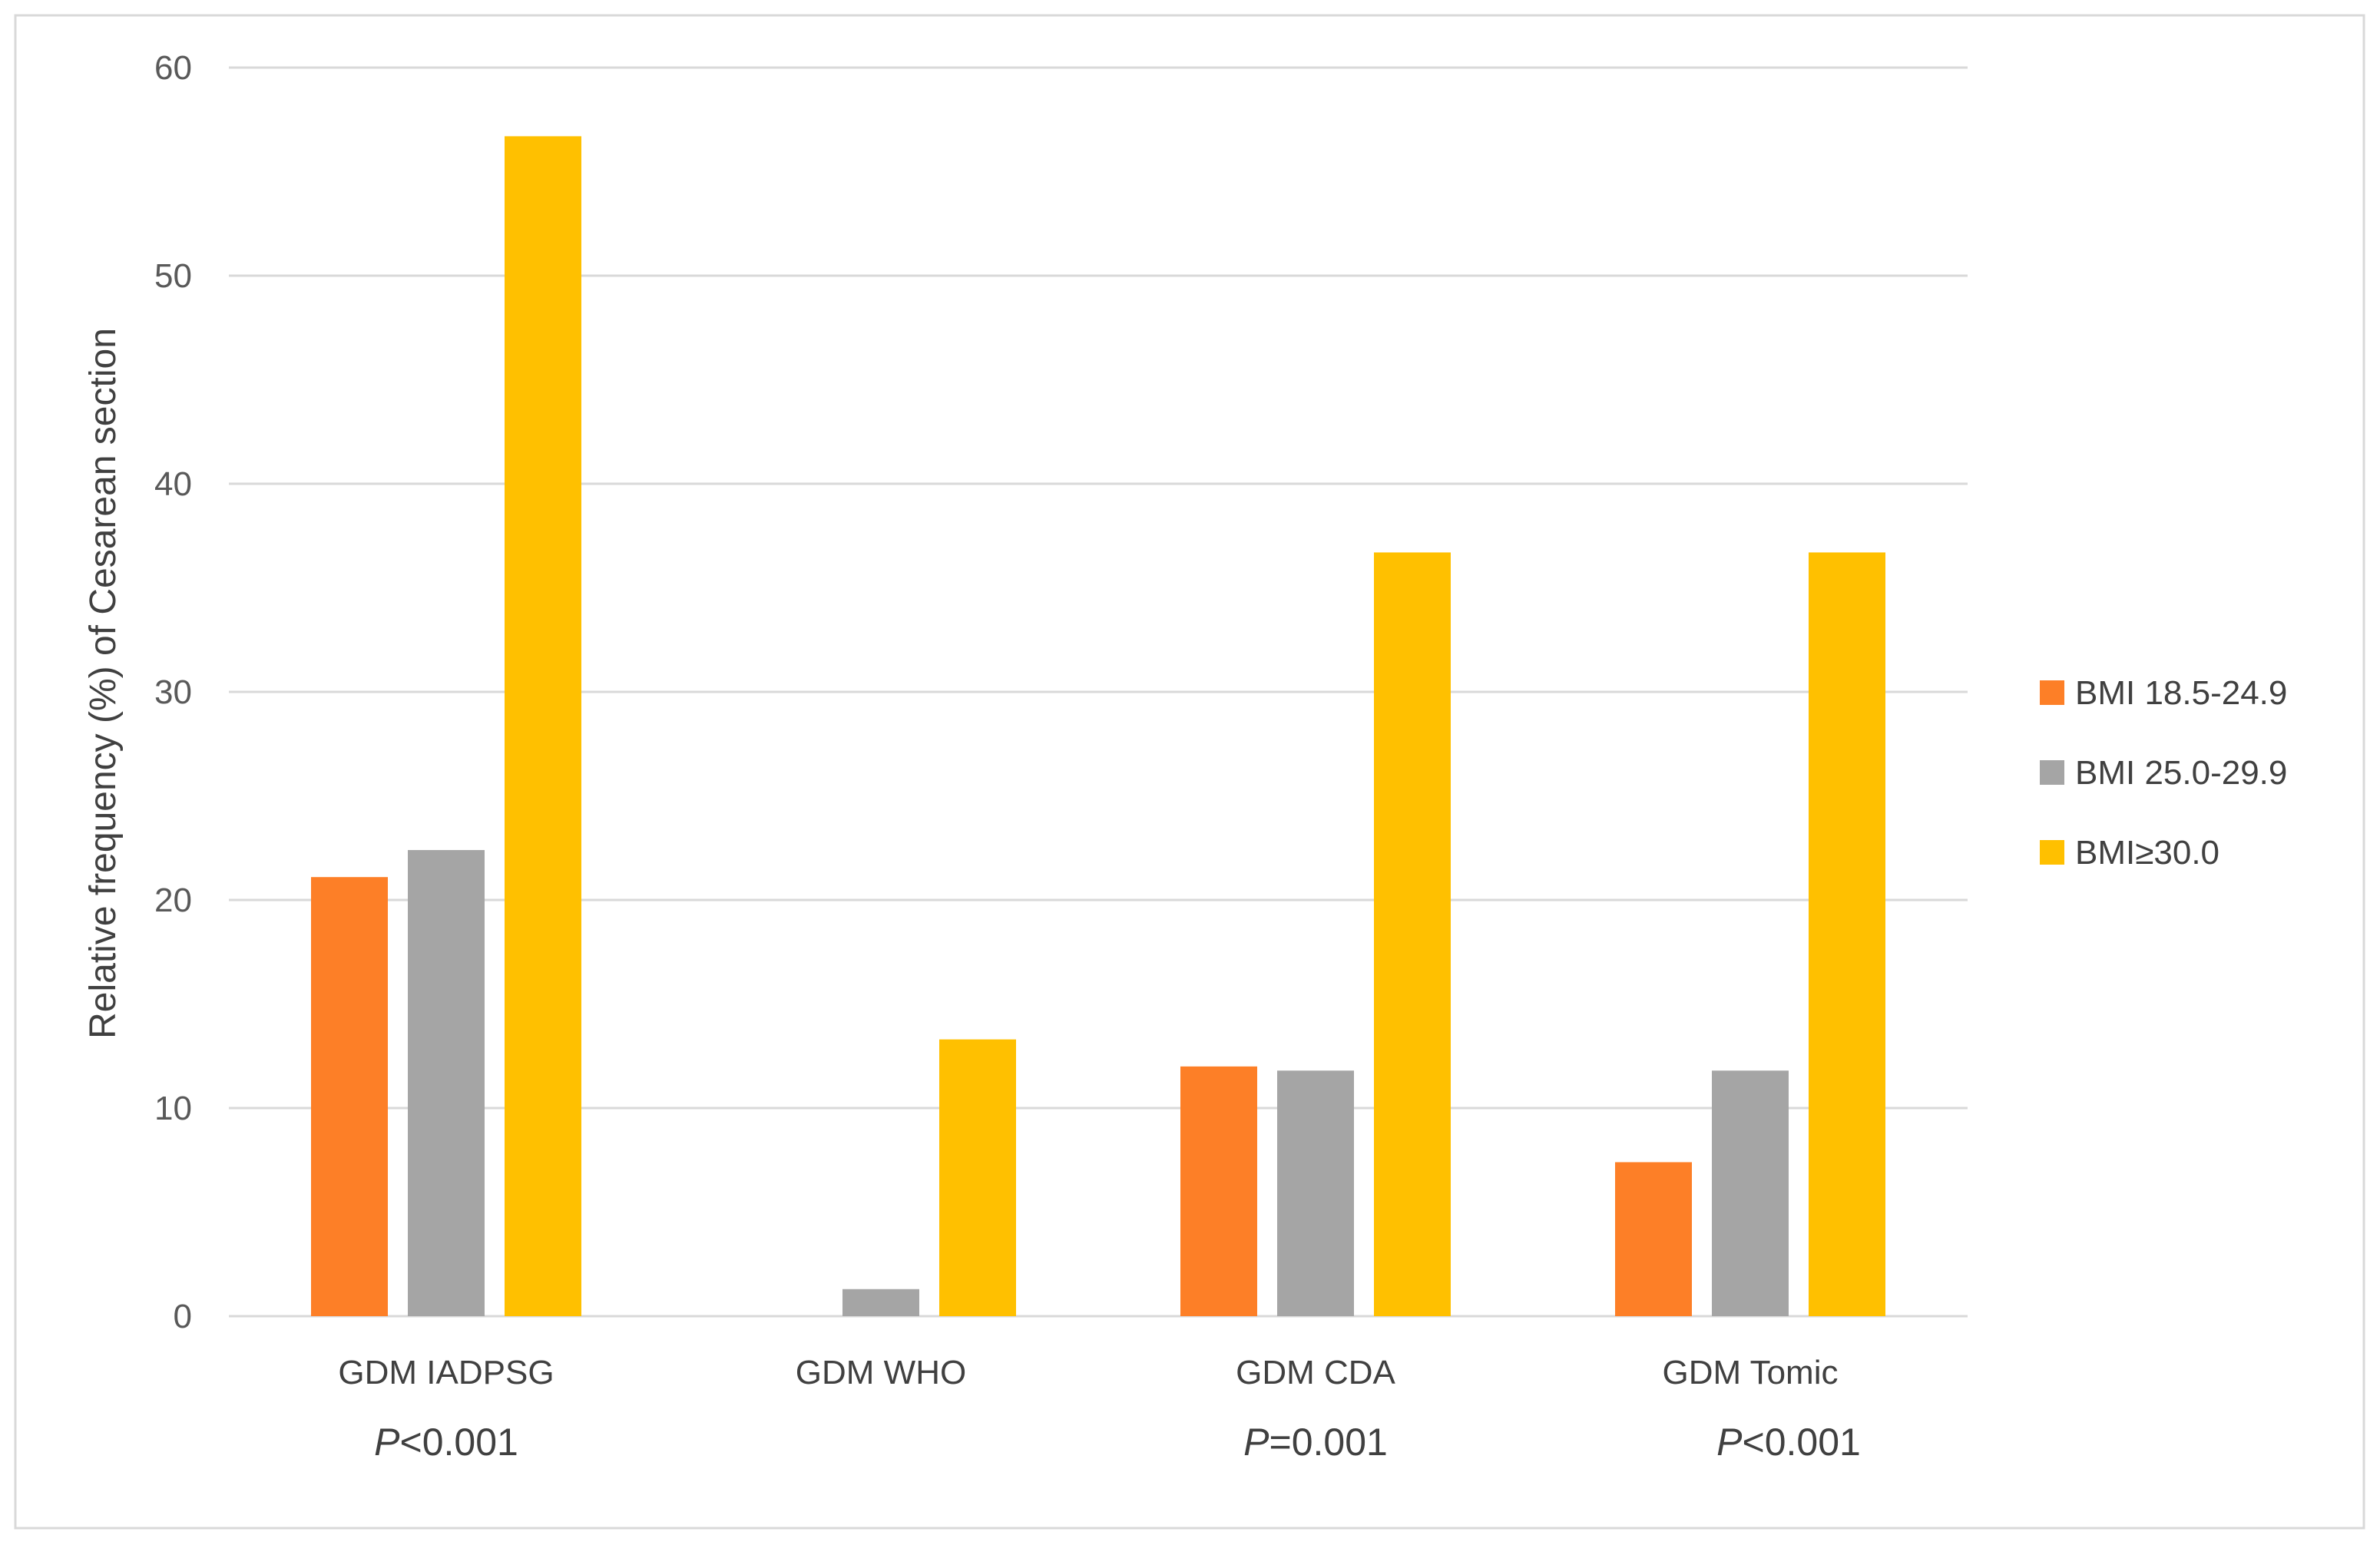  I want to click on p-value-annotation: P=0.001, so click(1315, 1442).